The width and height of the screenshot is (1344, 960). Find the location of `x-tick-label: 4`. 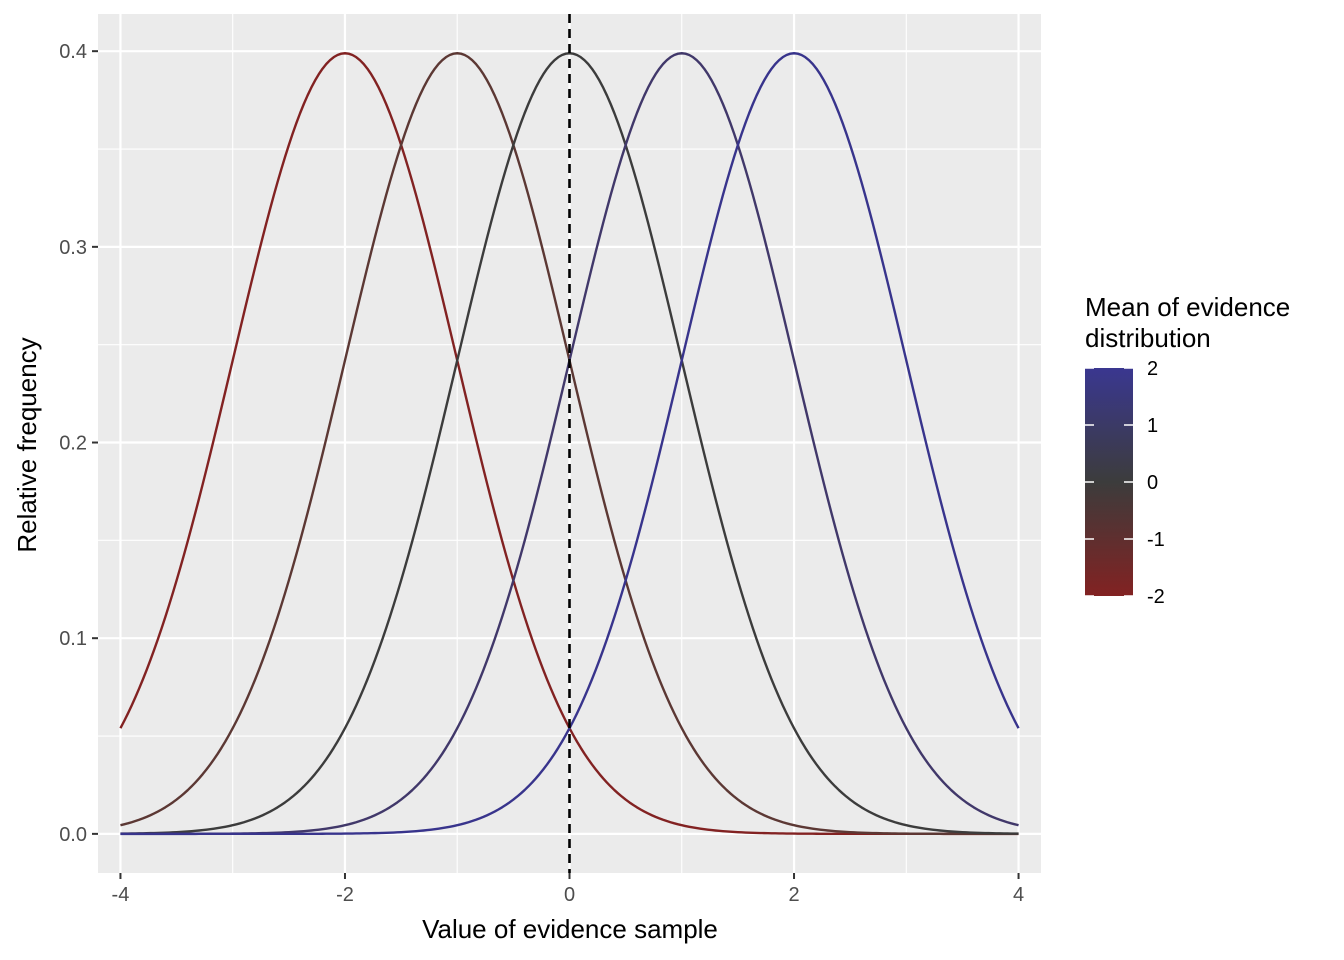

x-tick-label: 4 is located at coordinates (1018, 895).